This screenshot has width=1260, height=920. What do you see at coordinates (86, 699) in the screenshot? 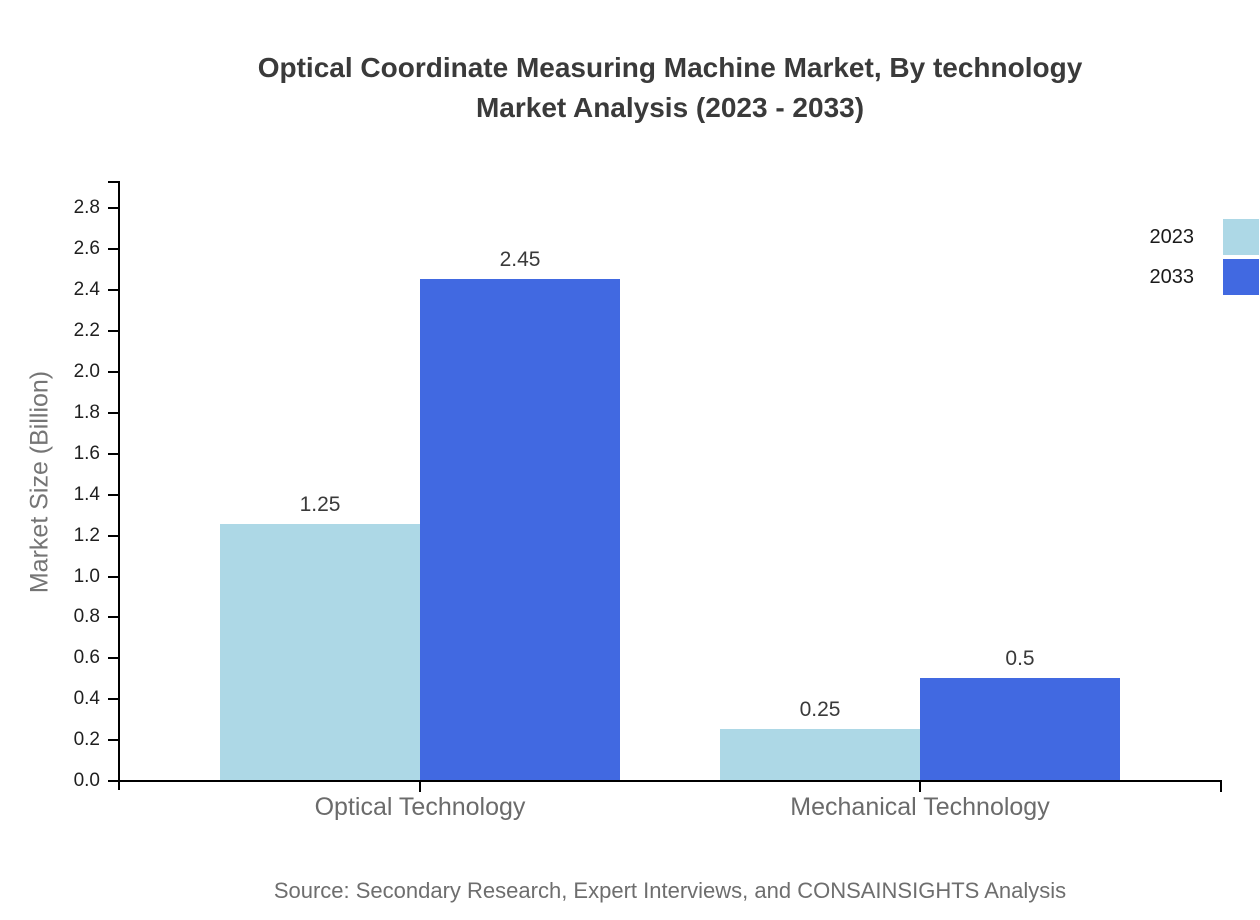
I see `y-axis-tick-label: 0.4` at bounding box center [86, 699].